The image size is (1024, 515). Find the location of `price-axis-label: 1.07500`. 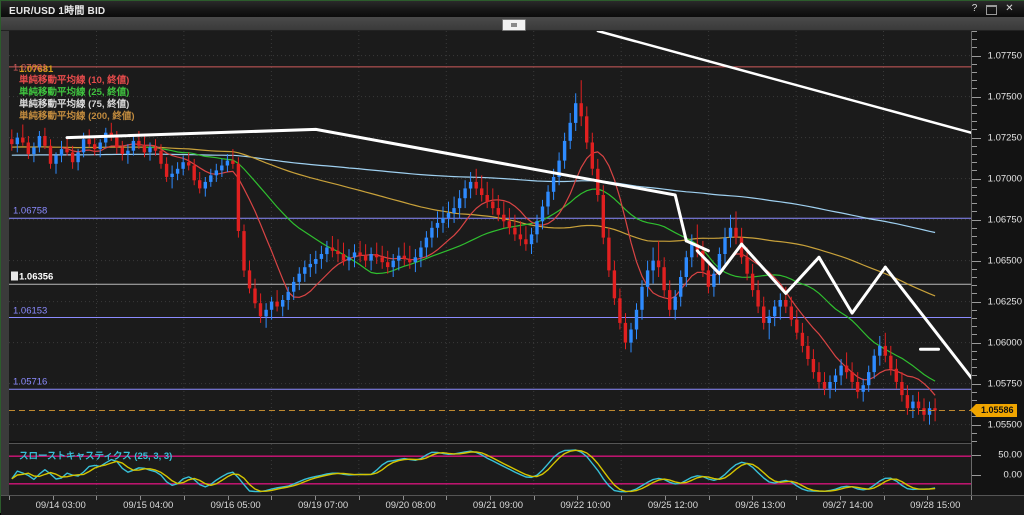

price-axis-label: 1.07500 is located at coordinates (1004, 97).